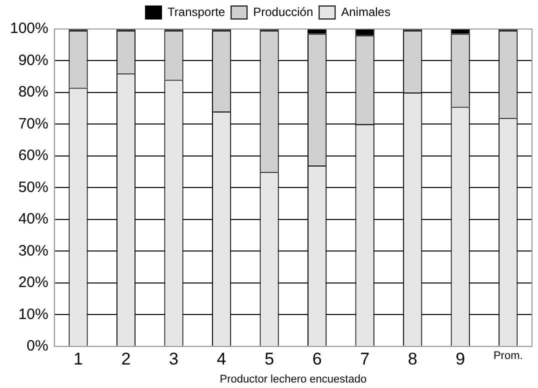 The width and height of the screenshot is (538, 388). Describe the element at coordinates (283, 11) in the screenshot. I see `legend-label: Producción` at that location.